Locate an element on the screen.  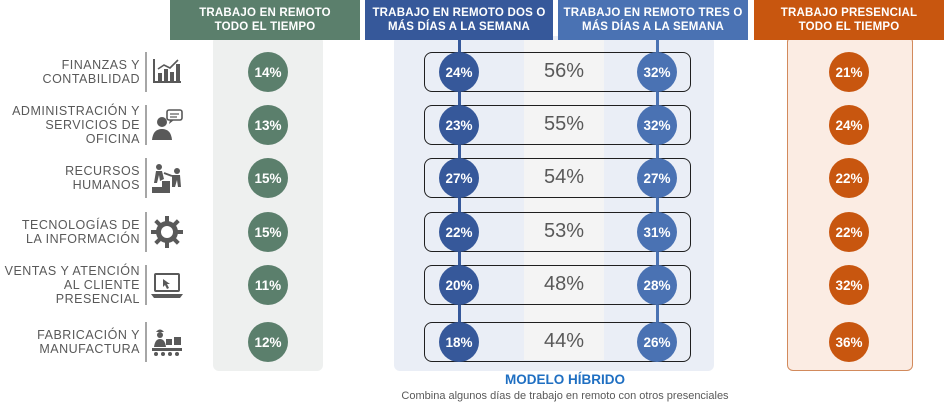
header-remote-full: TRABAJO EN REMOTO TODO EL TIEMPO is located at coordinates (265, 20).